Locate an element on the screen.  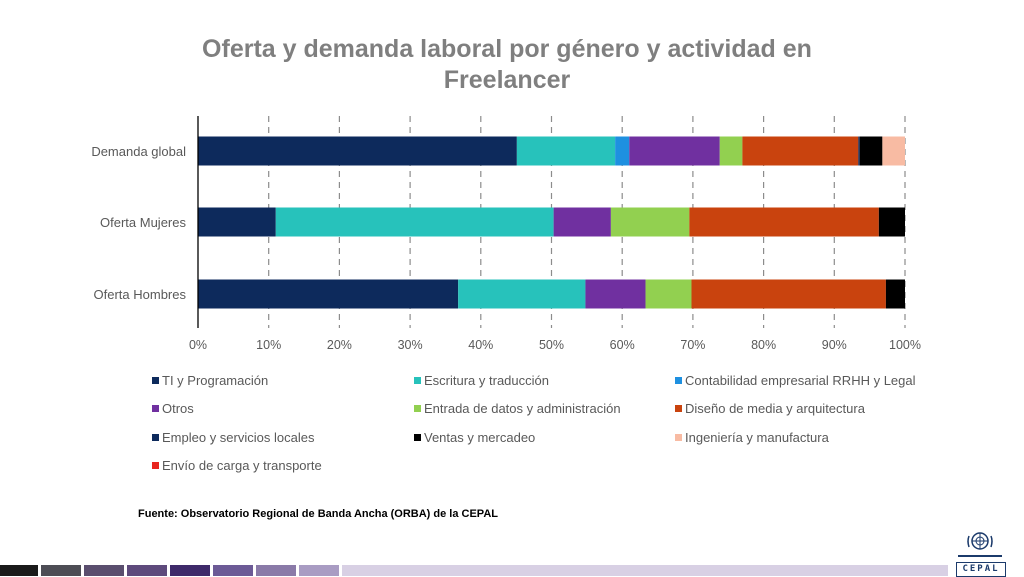
category-label: Demanda global is located at coordinates (138, 151).